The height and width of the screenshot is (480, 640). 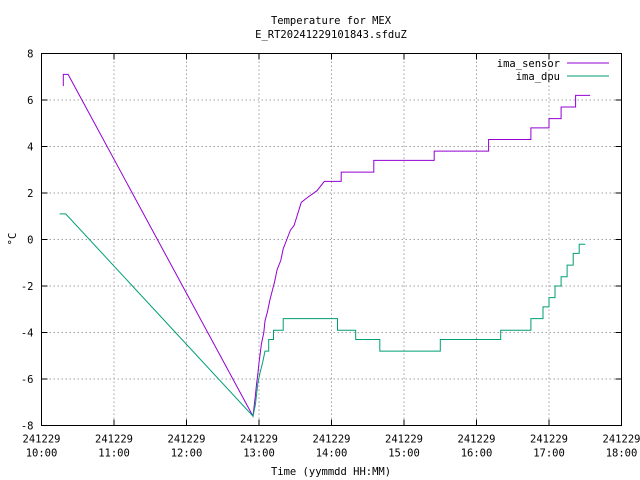 What do you see at coordinates (30, 101) in the screenshot?
I see `y-tick-label: 6` at bounding box center [30, 101].